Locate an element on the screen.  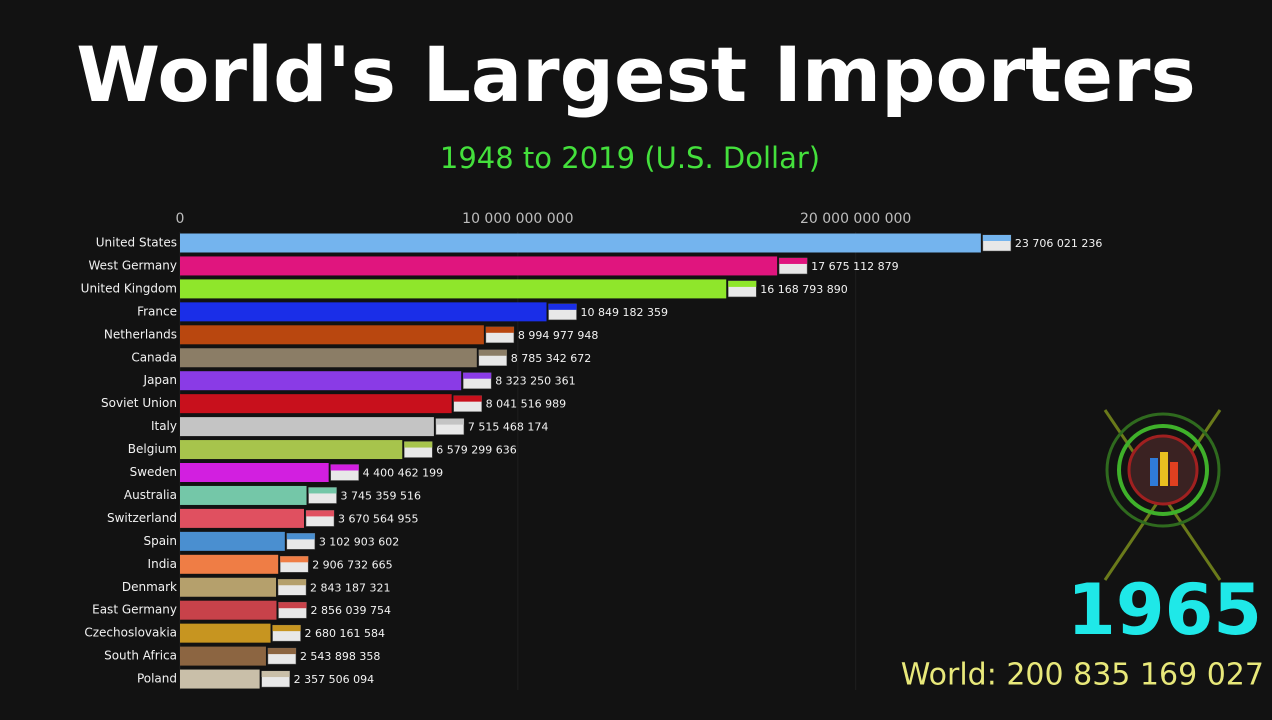
category-label: Spain is located at coordinates (160, 541).